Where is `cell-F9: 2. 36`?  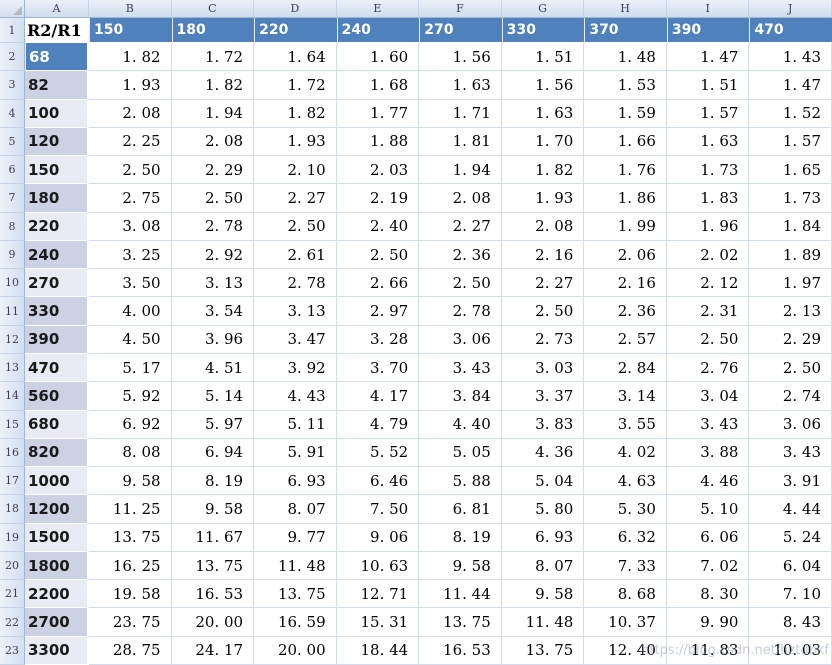 cell-F9: 2. 36 is located at coordinates (460, 255).